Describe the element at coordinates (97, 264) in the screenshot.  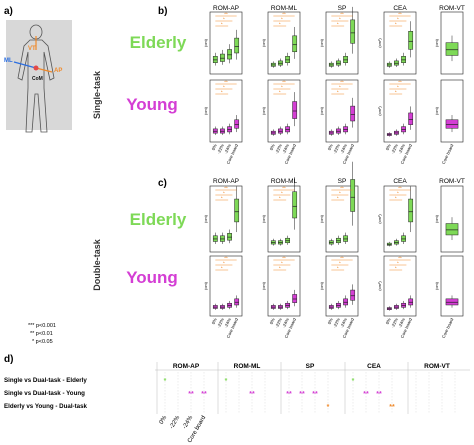
I see `task-label-double: Double-task` at that location.